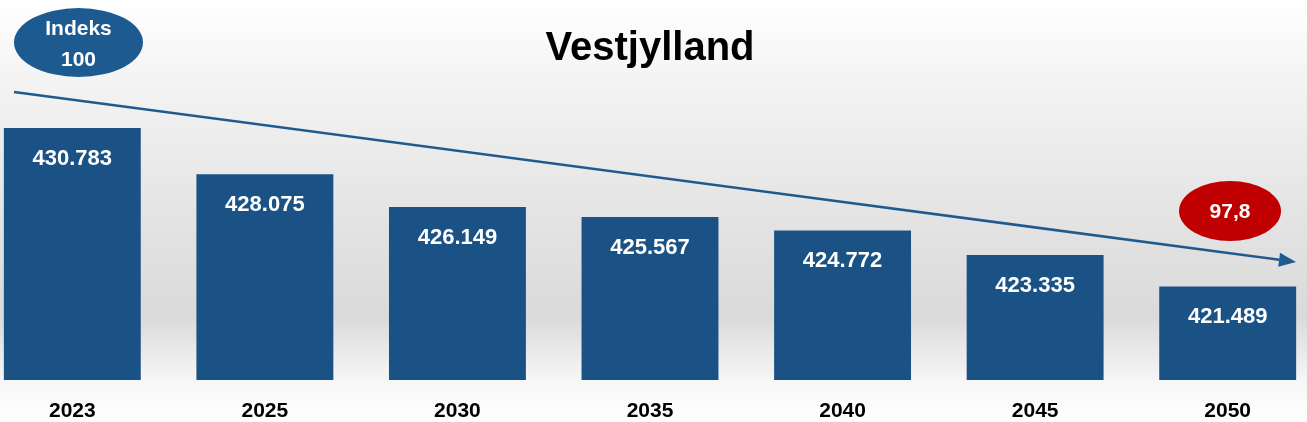 The width and height of the screenshot is (1307, 422). I want to click on x-tick-label: 2040, so click(842, 409).